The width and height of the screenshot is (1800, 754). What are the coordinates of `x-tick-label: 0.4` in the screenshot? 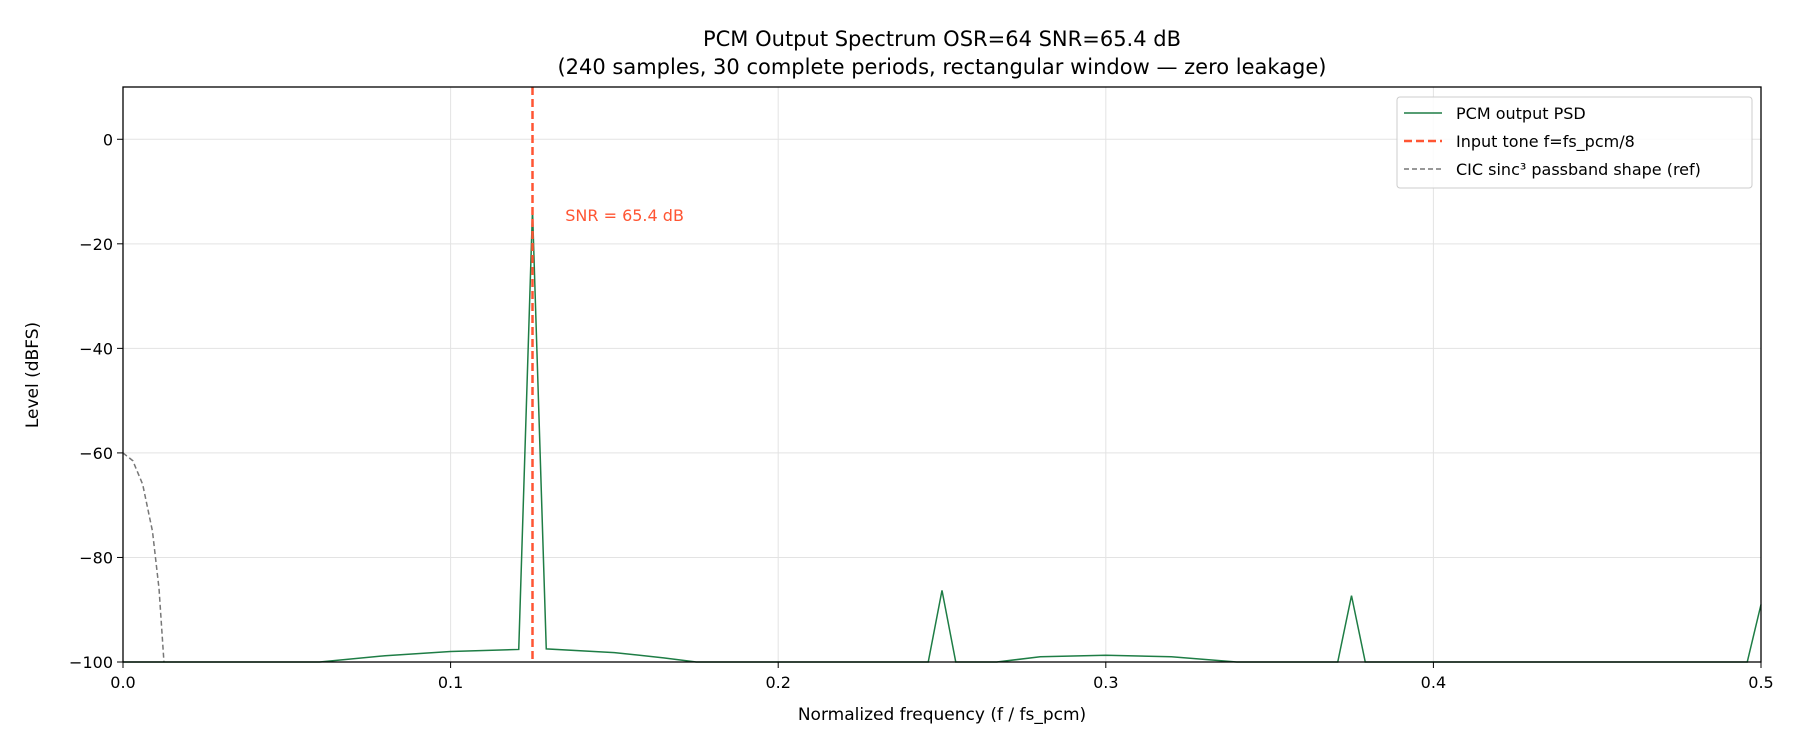 It's located at (1433, 682).